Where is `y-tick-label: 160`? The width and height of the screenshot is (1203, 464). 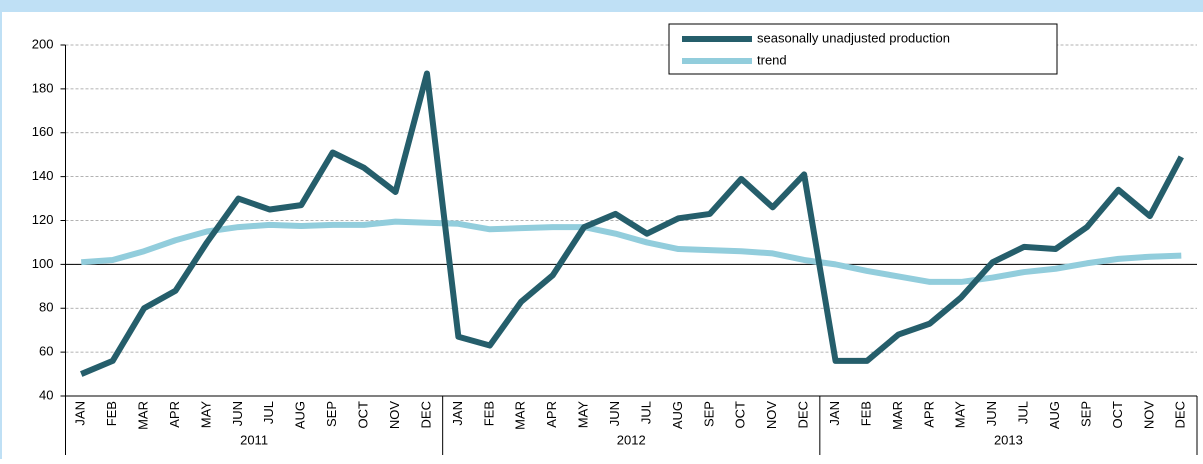 y-tick-label: 160 is located at coordinates (43, 131).